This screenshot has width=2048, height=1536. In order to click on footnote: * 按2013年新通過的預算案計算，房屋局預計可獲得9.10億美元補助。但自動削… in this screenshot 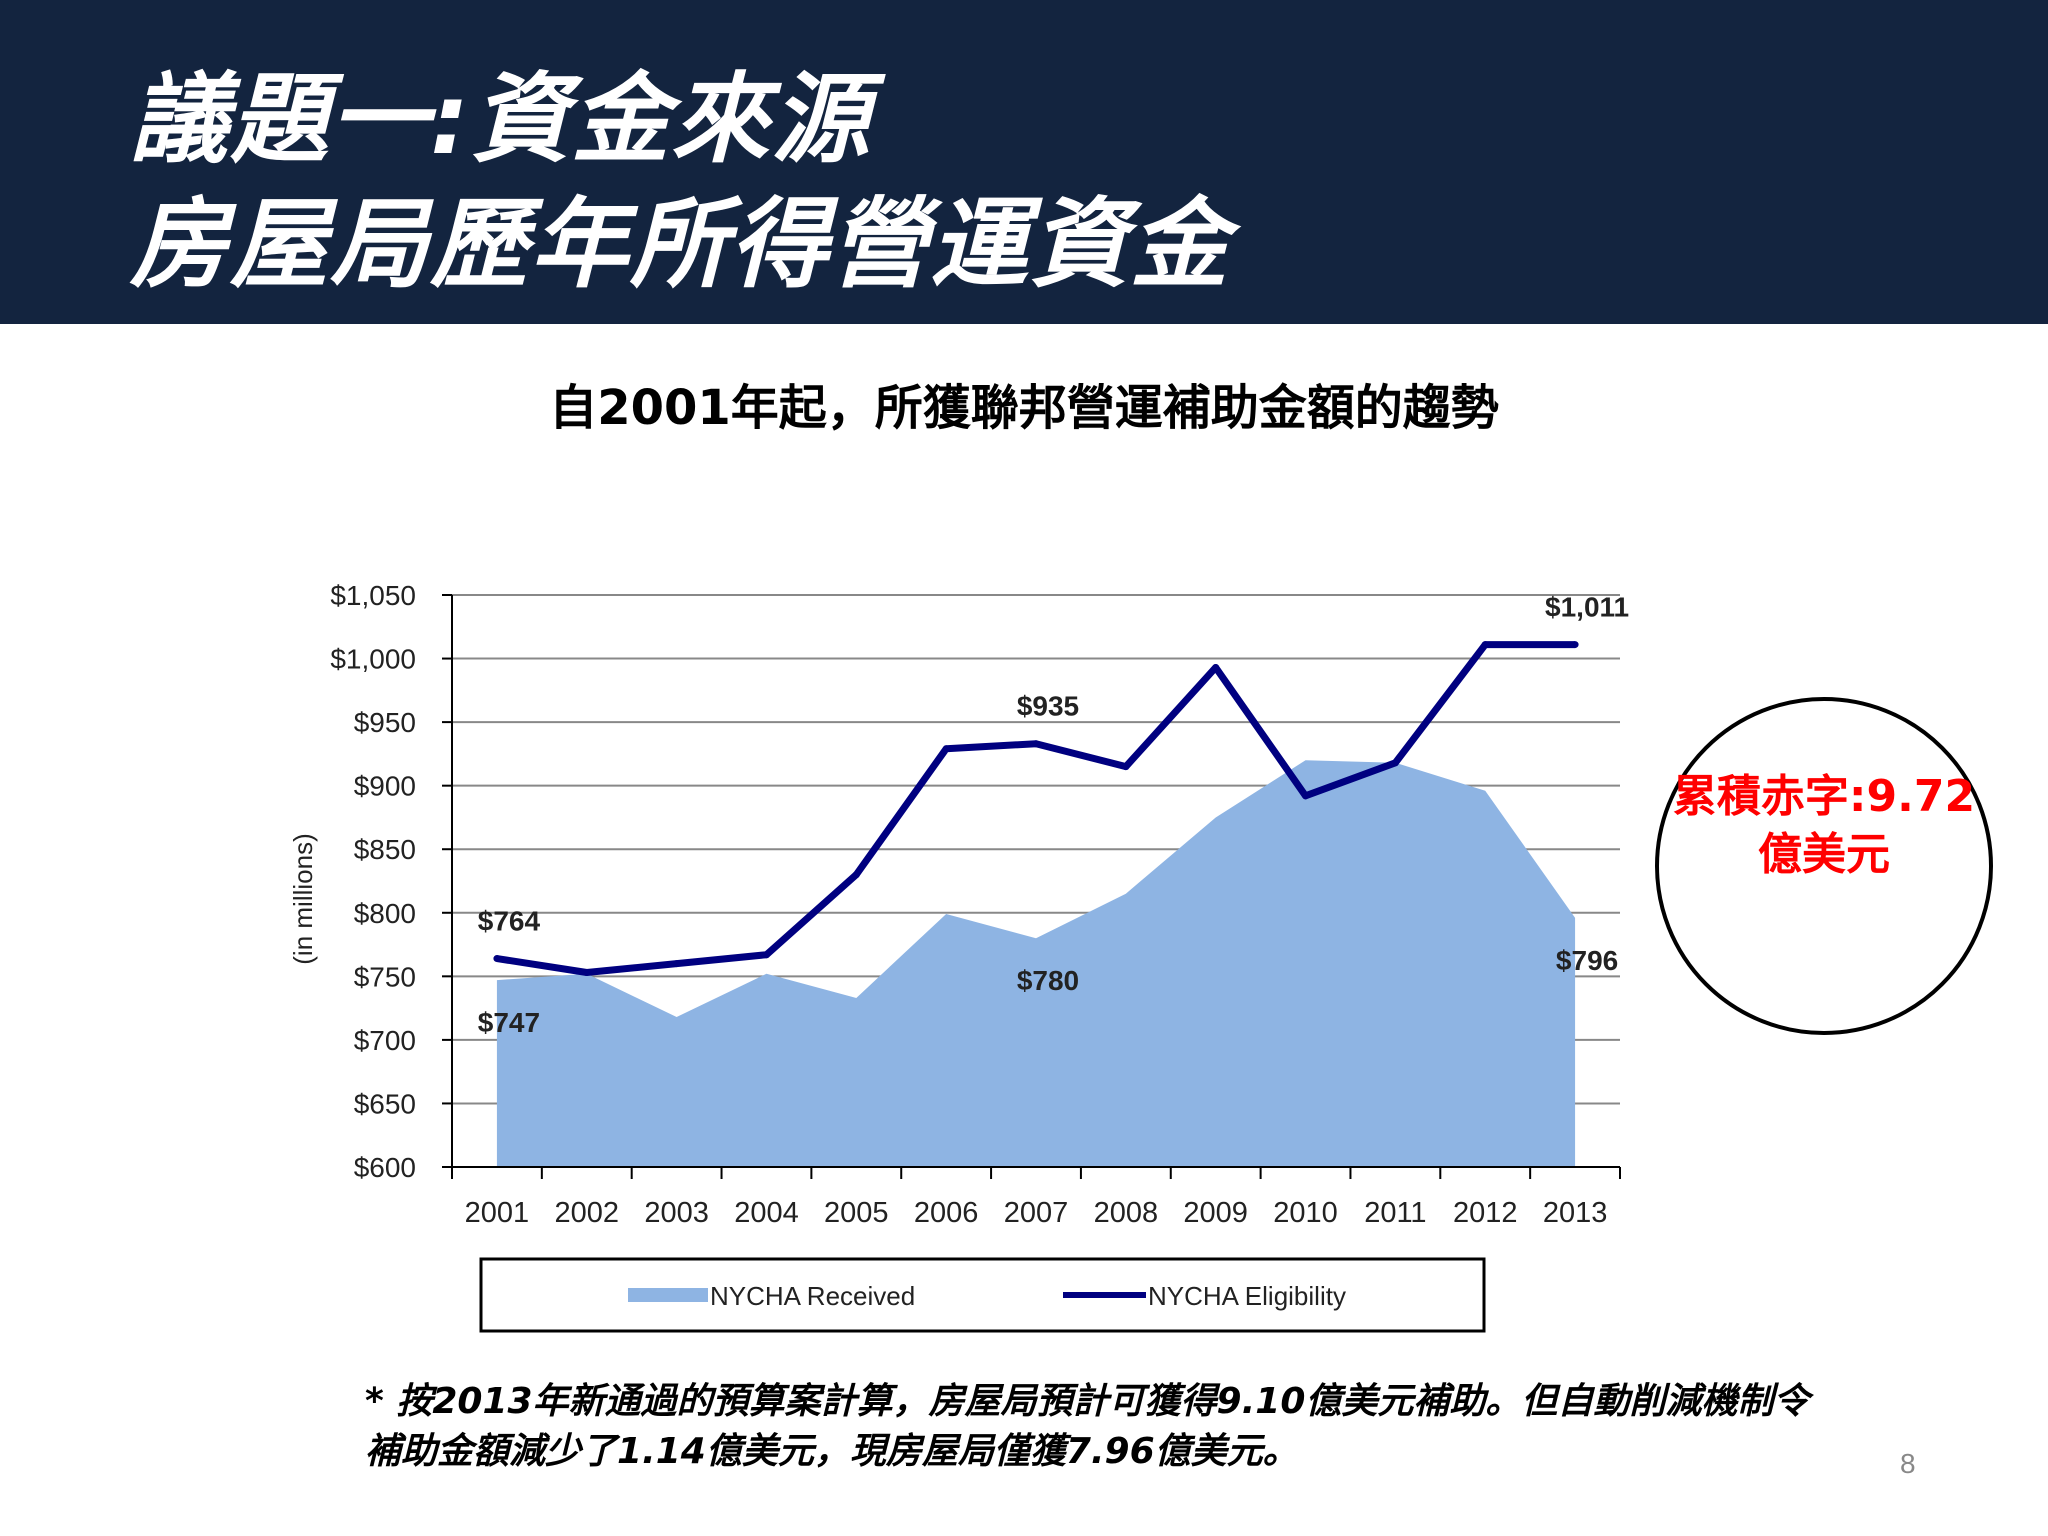, I will do `click(1087, 1426)`.